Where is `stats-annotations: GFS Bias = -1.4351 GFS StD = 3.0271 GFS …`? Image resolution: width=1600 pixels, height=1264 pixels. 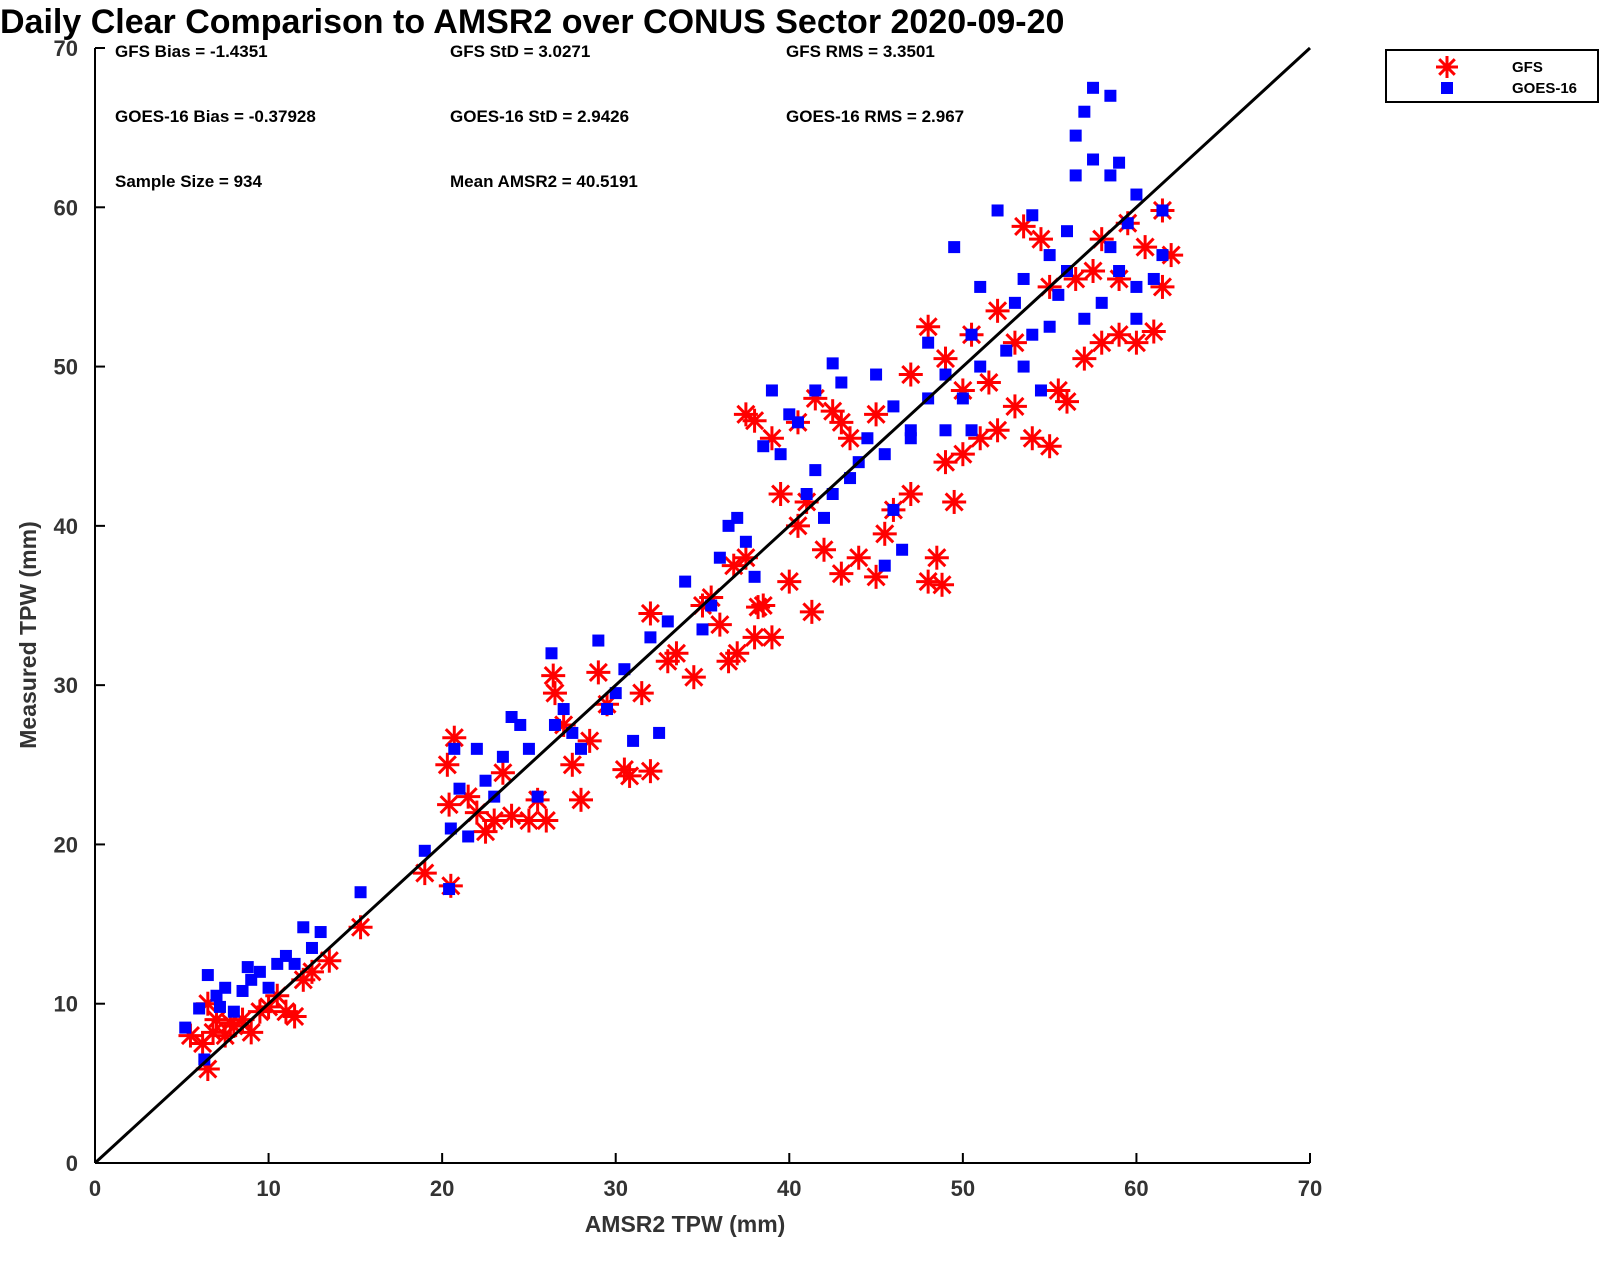
stats-annotations: GFS Bias = -1.4351 GFS StD = 3.0271 GFS … is located at coordinates (539, 116).